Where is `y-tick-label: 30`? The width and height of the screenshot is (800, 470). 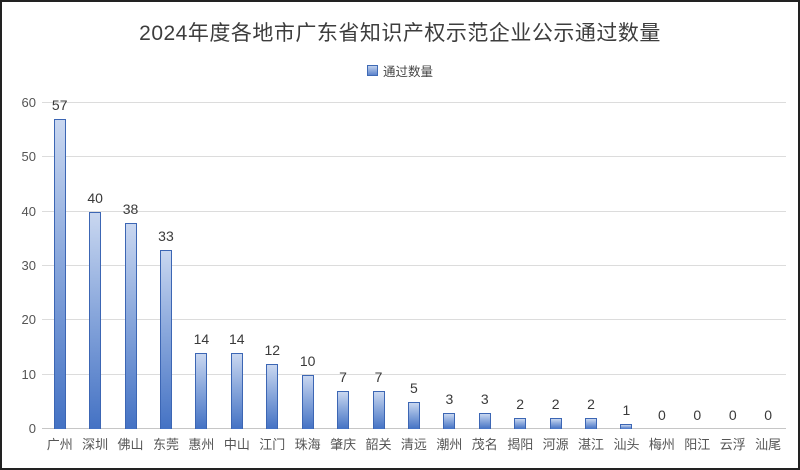
y-tick-label: 30 is located at coordinates (28, 265).